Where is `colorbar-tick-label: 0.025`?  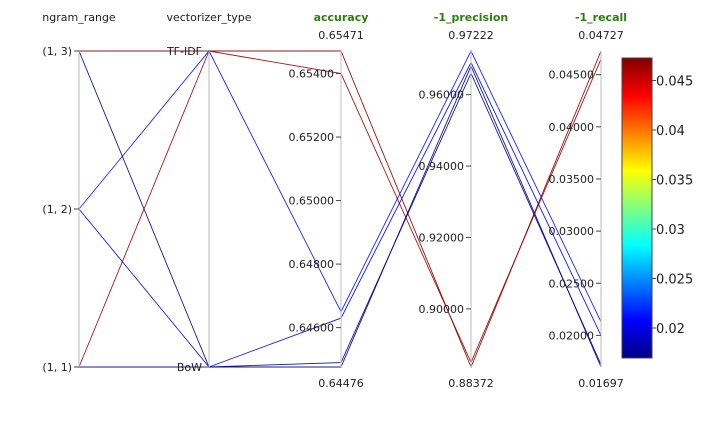
colorbar-tick-label: 0.025 is located at coordinates (674, 279).